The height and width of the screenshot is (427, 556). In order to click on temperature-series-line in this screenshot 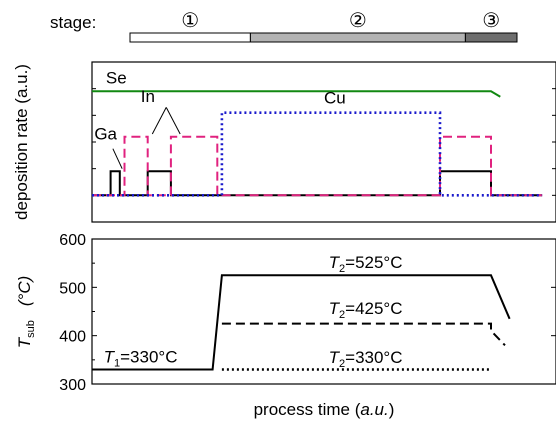, I will do `click(363, 334)`.